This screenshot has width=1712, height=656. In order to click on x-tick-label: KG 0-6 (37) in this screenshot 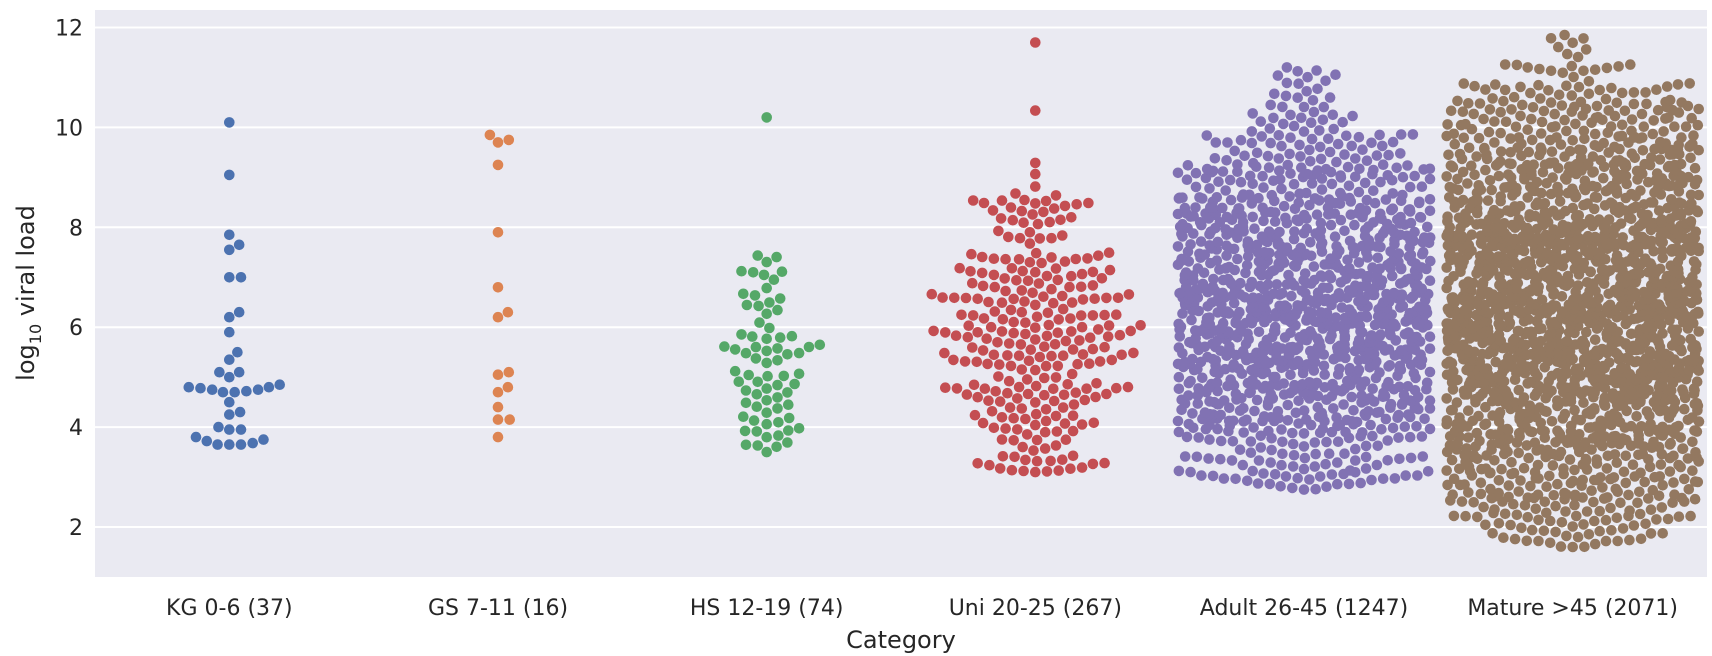, I will do `click(229, 608)`.